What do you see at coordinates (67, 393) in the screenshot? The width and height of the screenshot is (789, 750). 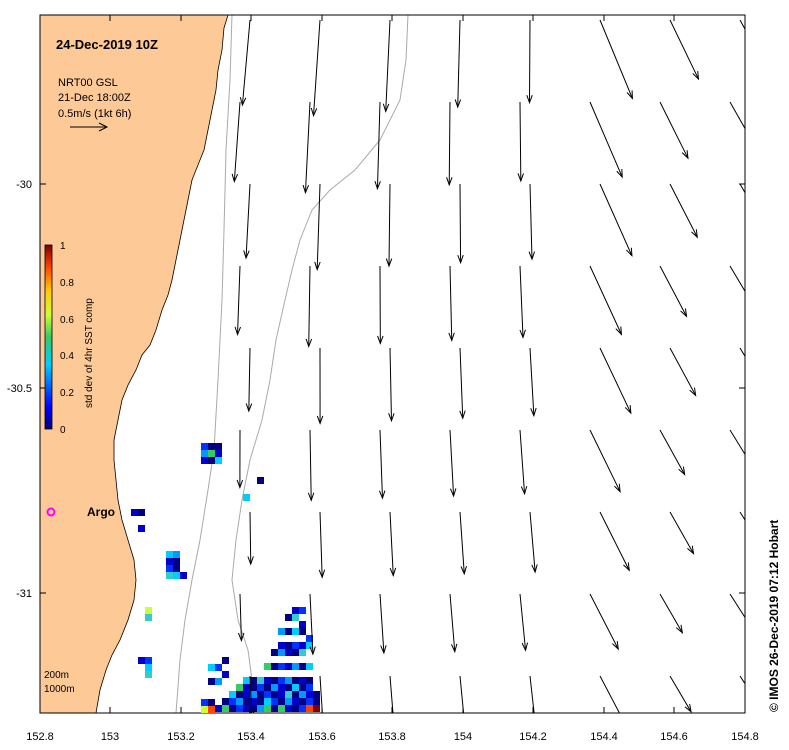 I see `colorbar-tick: 0.2` at bounding box center [67, 393].